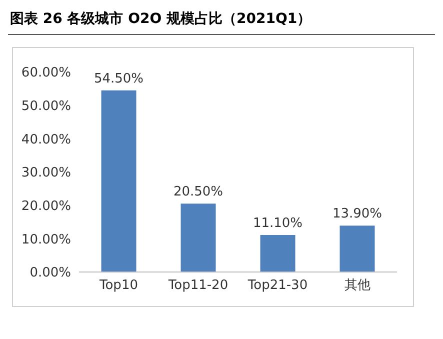 The height and width of the screenshot is (339, 443). What do you see at coordinates (46, 173) in the screenshot?
I see `y-tick-label: 30.00%` at bounding box center [46, 173].